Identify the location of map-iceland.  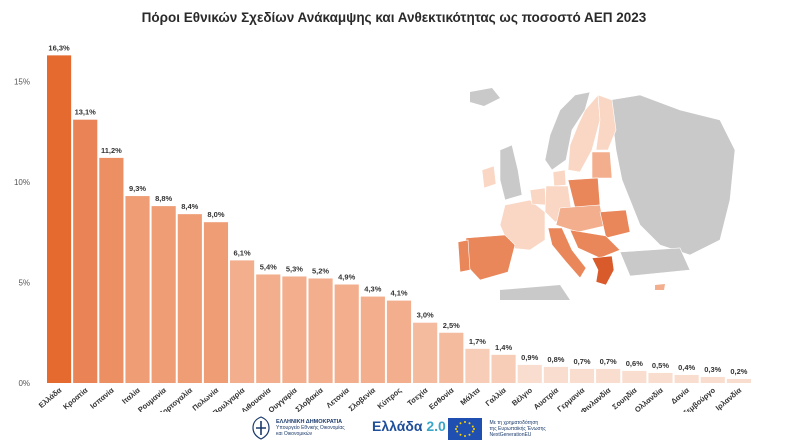
(485, 97).